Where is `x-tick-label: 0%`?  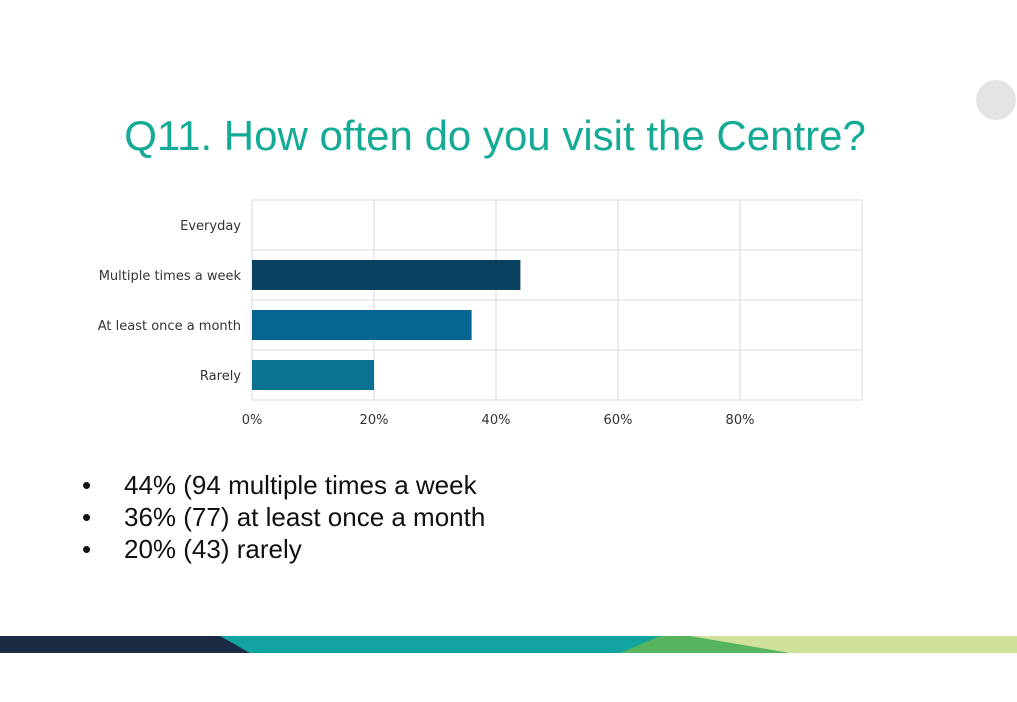
x-tick-label: 0% is located at coordinates (252, 420).